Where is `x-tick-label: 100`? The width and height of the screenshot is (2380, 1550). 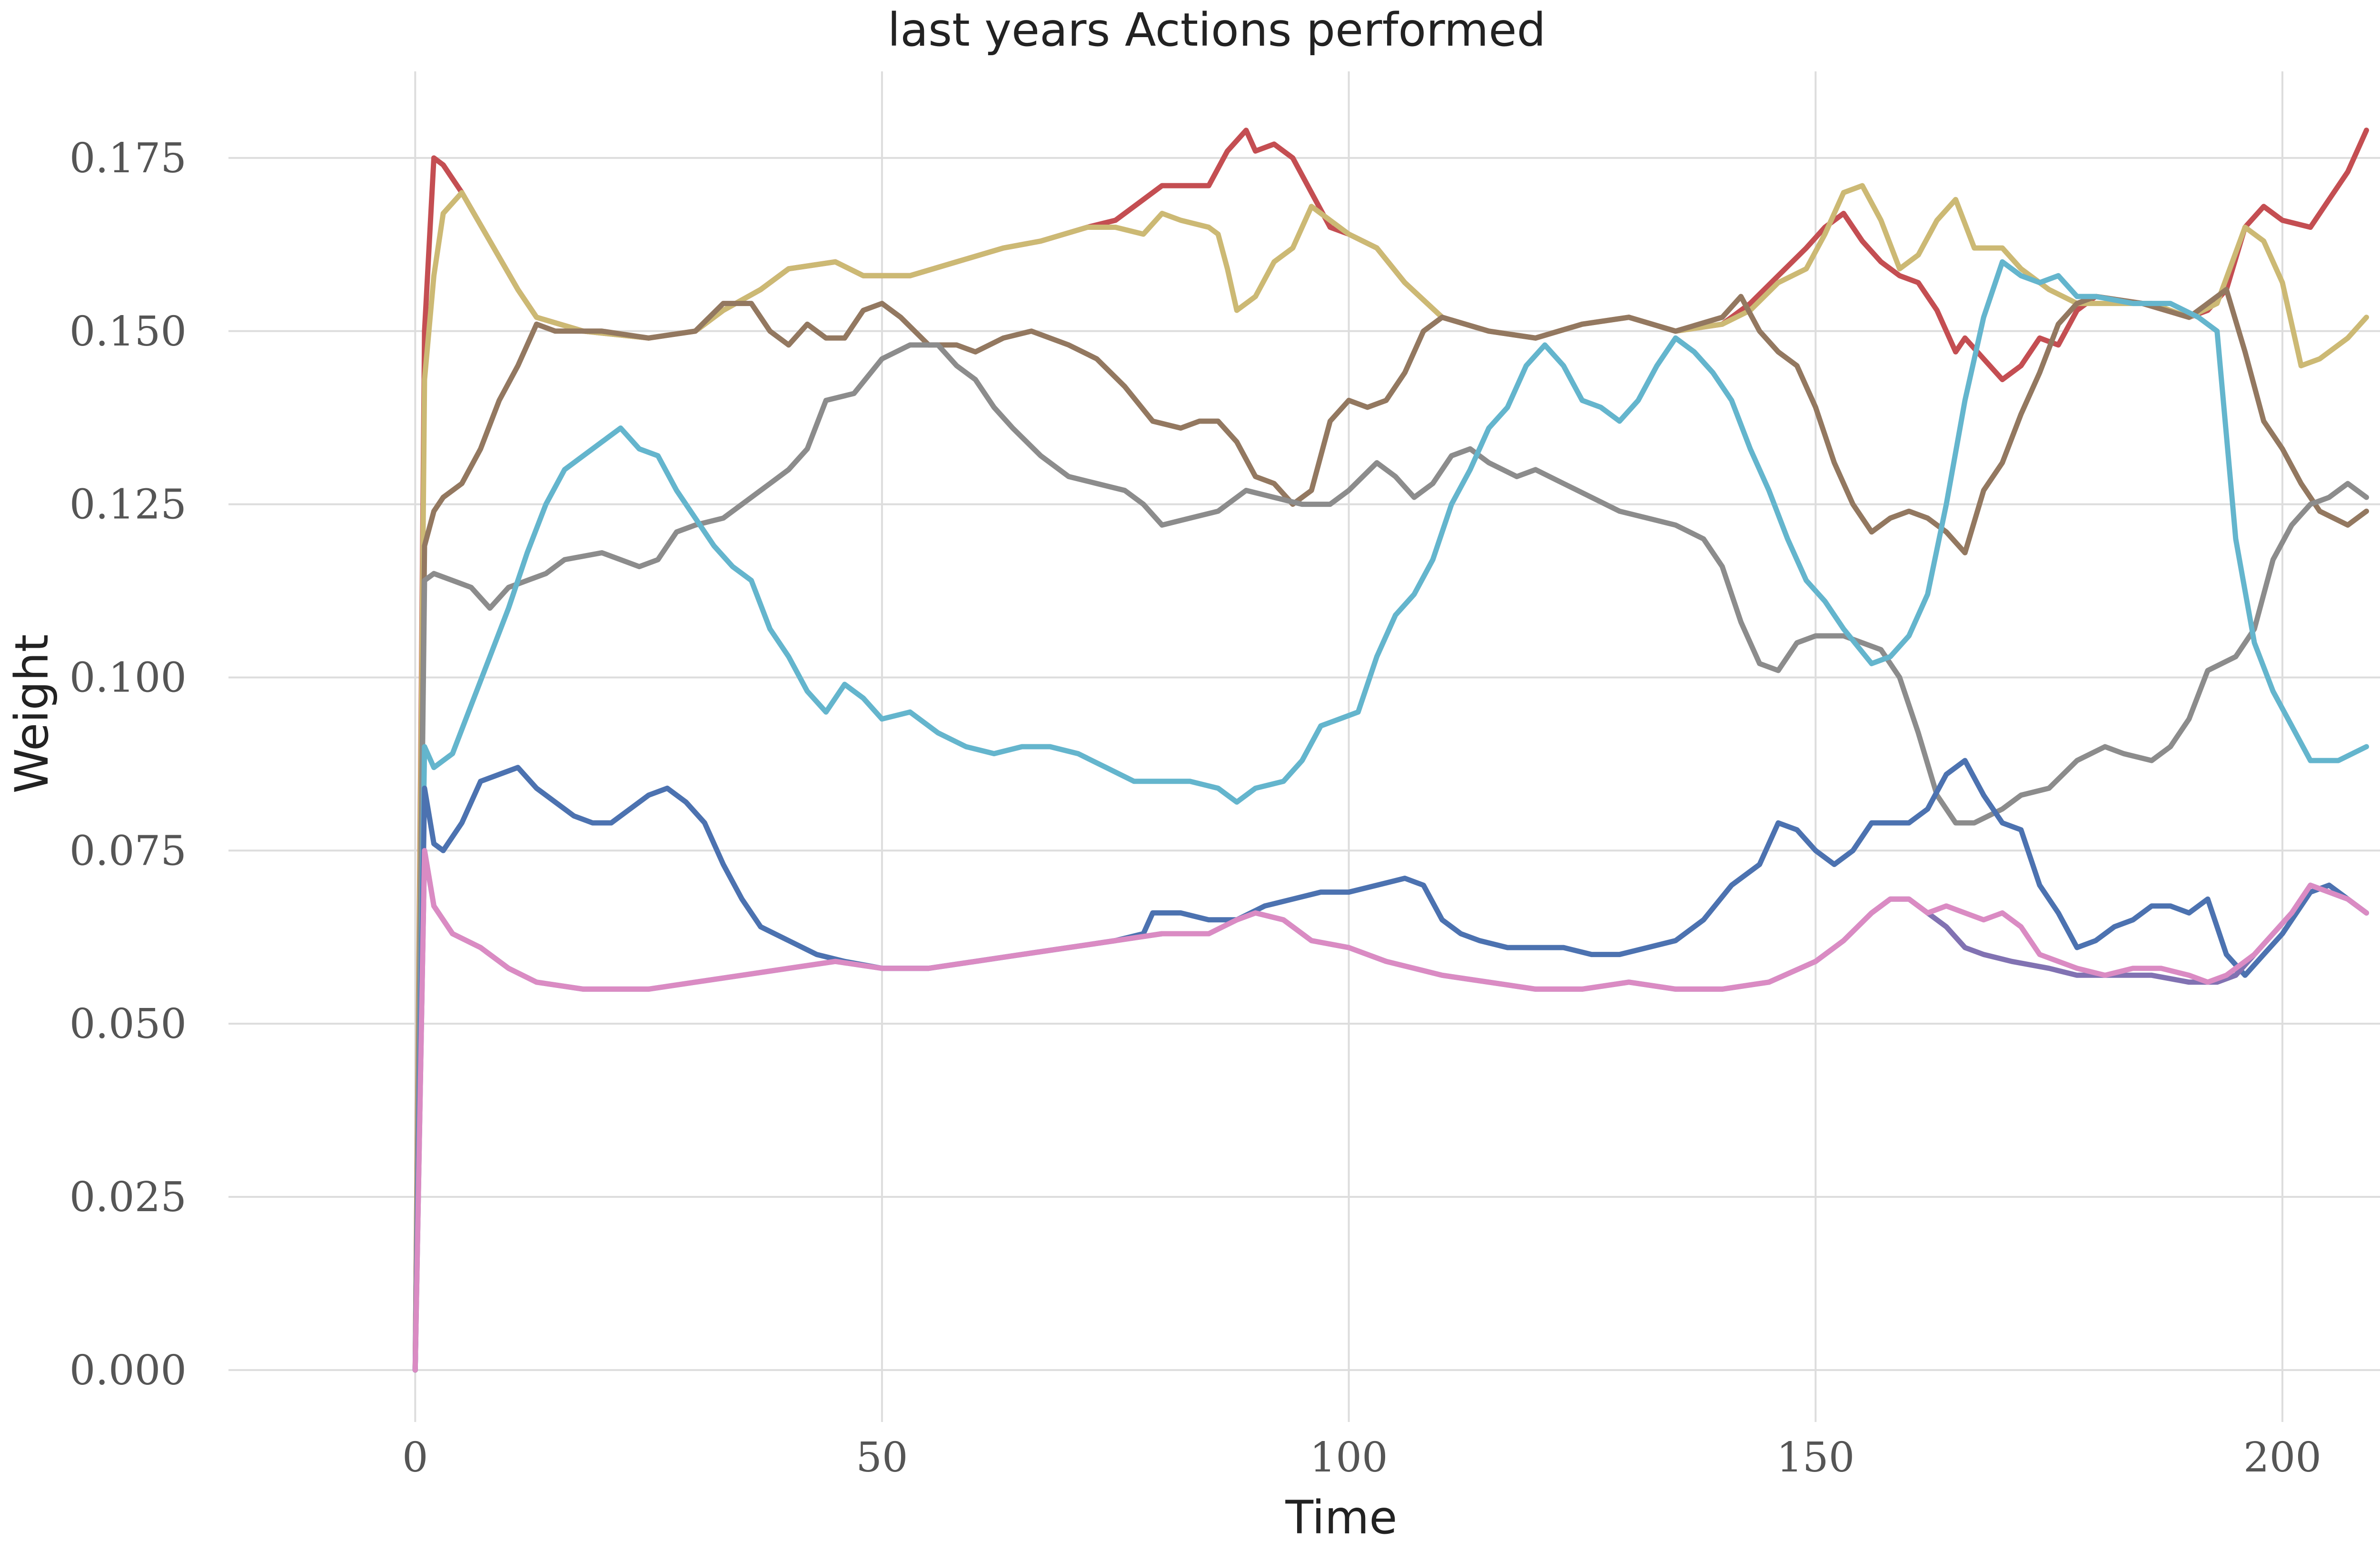
x-tick-label: 100 is located at coordinates (1349, 1457).